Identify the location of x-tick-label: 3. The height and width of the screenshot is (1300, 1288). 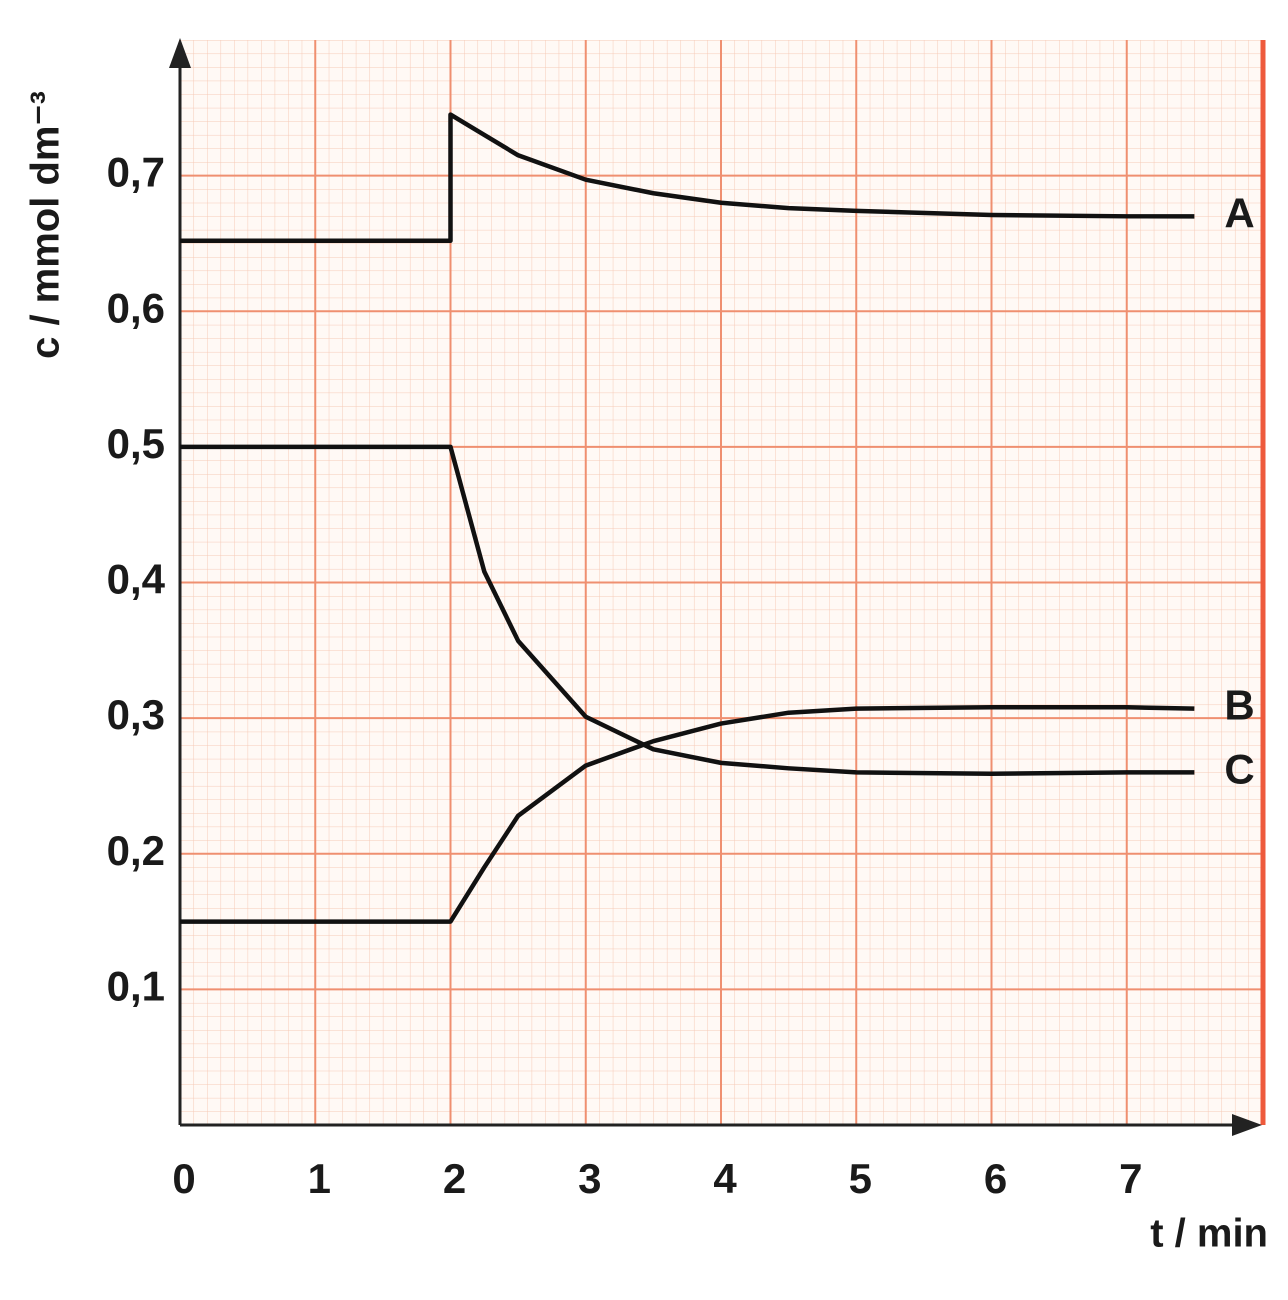
(589, 1178).